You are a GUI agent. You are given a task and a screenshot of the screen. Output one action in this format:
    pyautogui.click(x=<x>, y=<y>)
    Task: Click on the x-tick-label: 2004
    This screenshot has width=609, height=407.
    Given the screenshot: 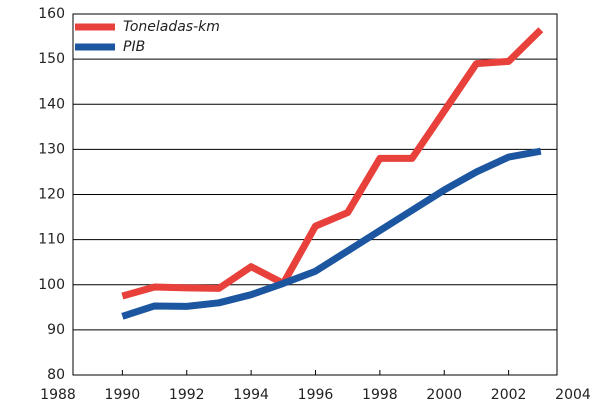 What is the action you would take?
    pyautogui.click(x=573, y=395)
    